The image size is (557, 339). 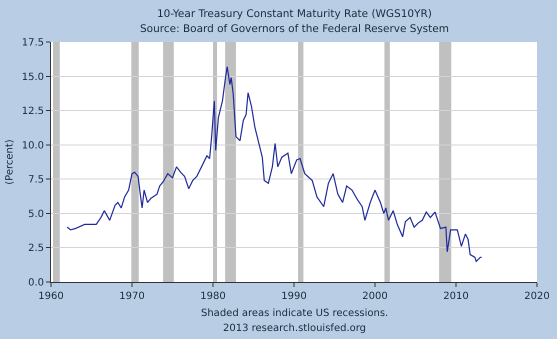 I want to click on x-tick-label: 2020, so click(x=537, y=296).